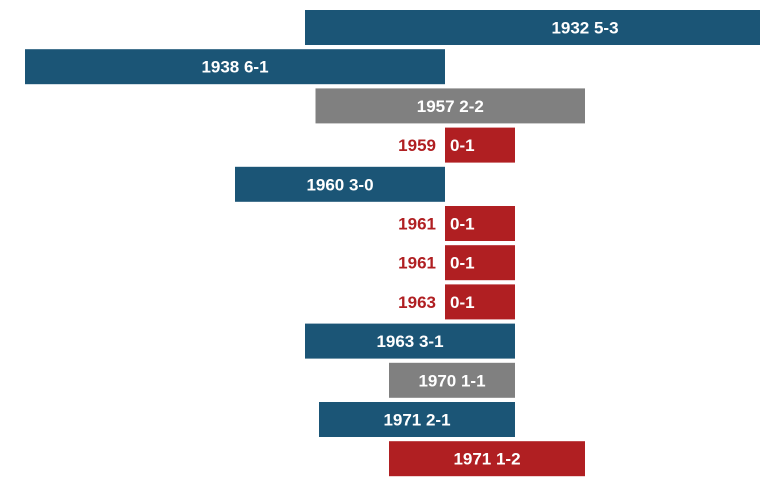  I want to click on bar-label: 1960 3-0, so click(339, 184).